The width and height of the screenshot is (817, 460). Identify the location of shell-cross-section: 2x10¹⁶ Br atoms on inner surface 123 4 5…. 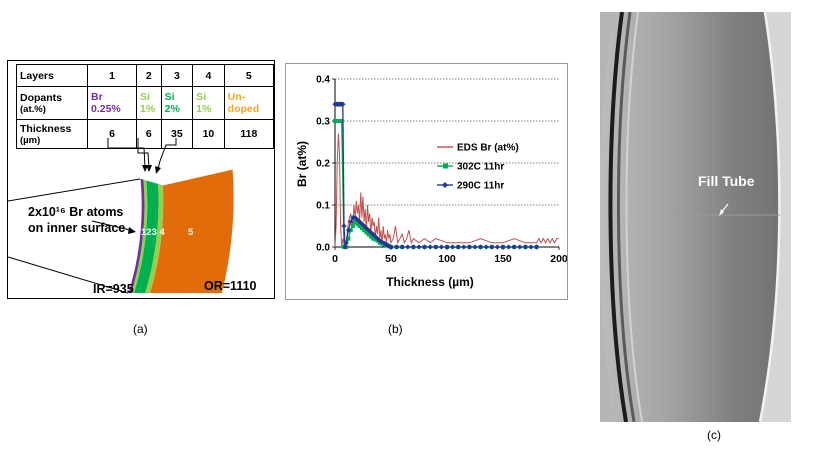
(132, 217).